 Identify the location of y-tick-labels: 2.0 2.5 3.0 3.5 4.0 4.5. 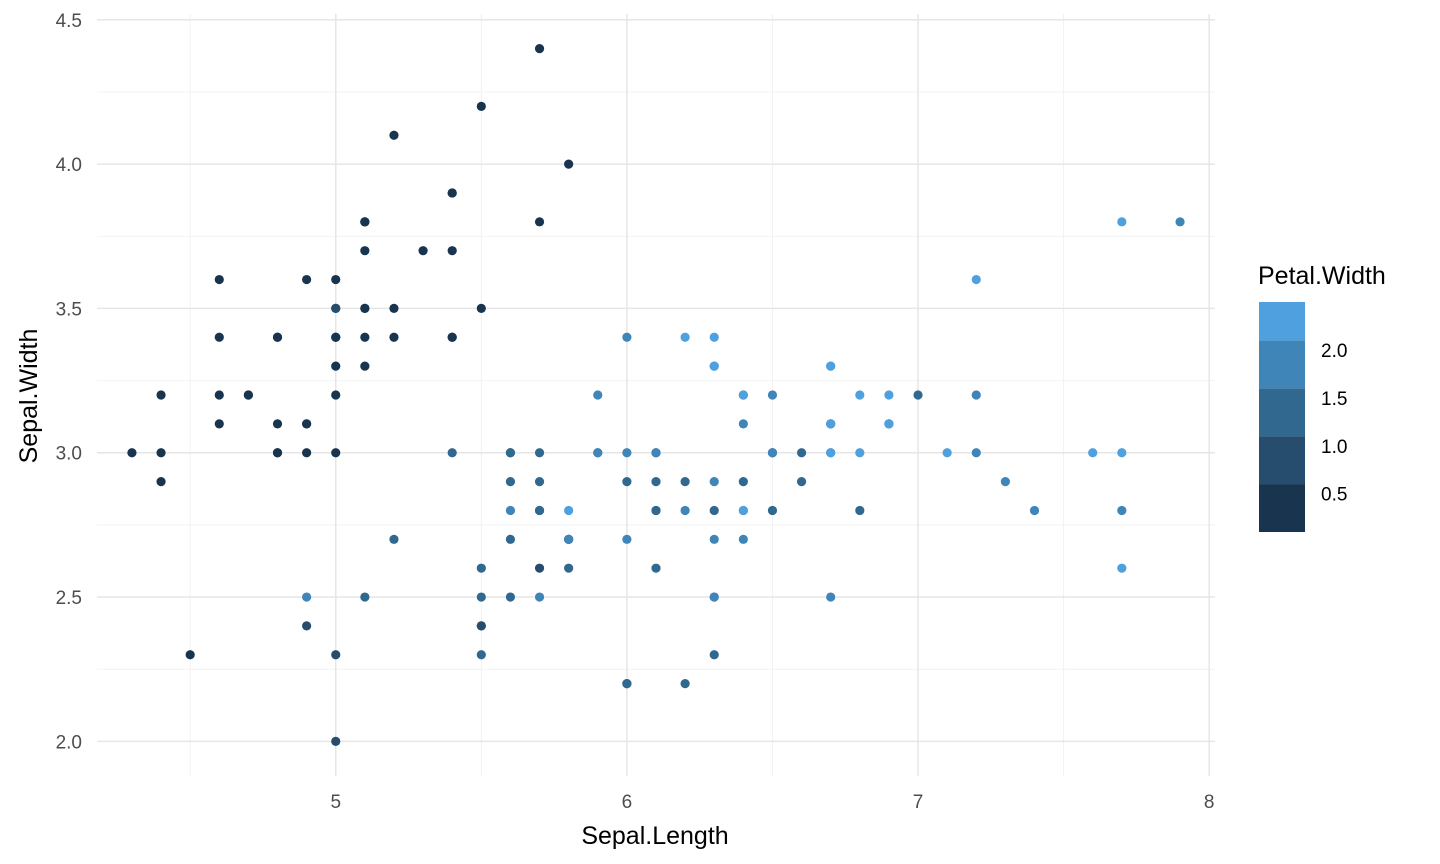
(69, 382).